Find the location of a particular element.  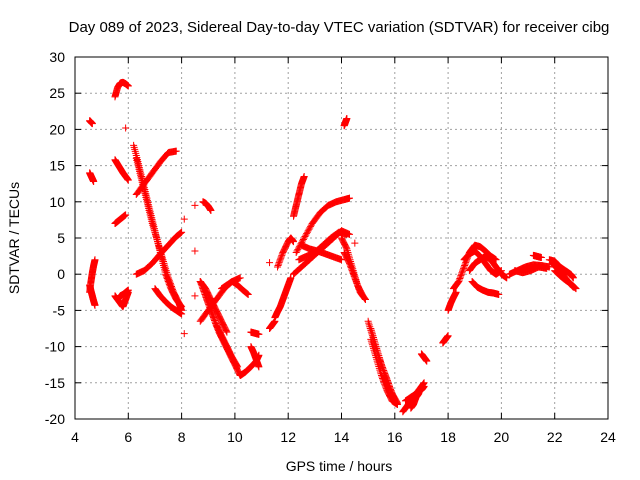

y-tick-label: -20 is located at coordinates (55, 419).